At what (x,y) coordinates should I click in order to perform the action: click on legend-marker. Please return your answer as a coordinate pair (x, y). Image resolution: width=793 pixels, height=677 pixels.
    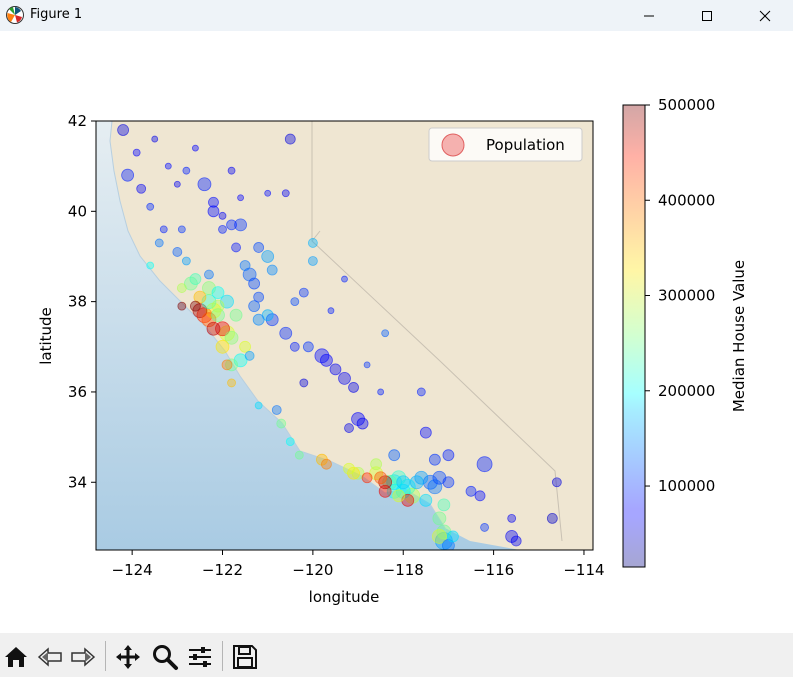
    Looking at the image, I should click on (453, 145).